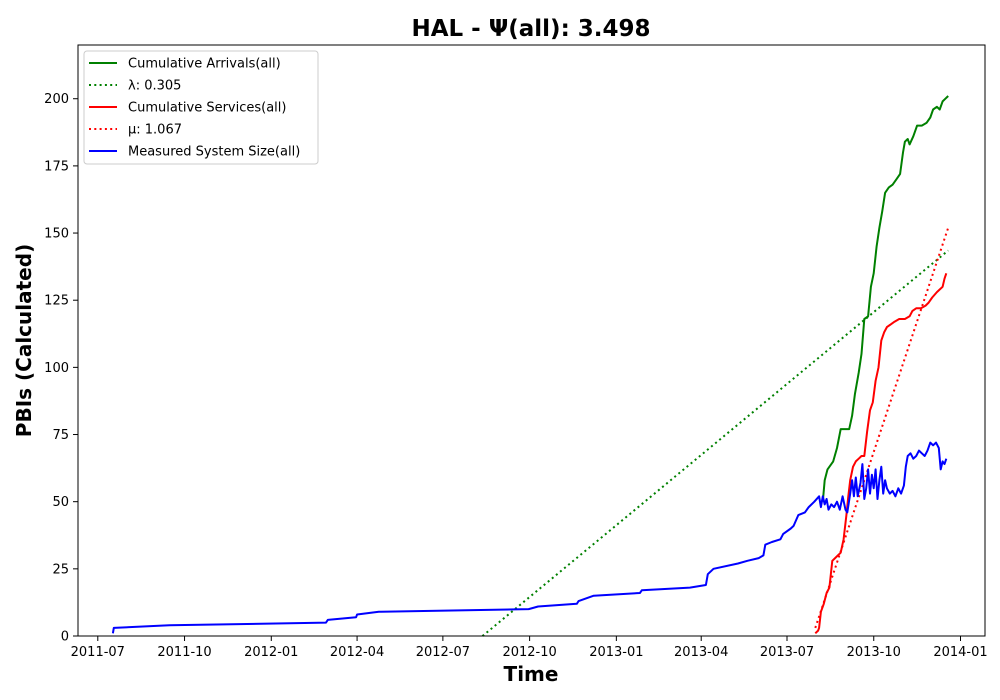 The width and height of the screenshot is (1000, 700). What do you see at coordinates (881, 453) in the screenshot?
I see `cumulative-services-line` at bounding box center [881, 453].